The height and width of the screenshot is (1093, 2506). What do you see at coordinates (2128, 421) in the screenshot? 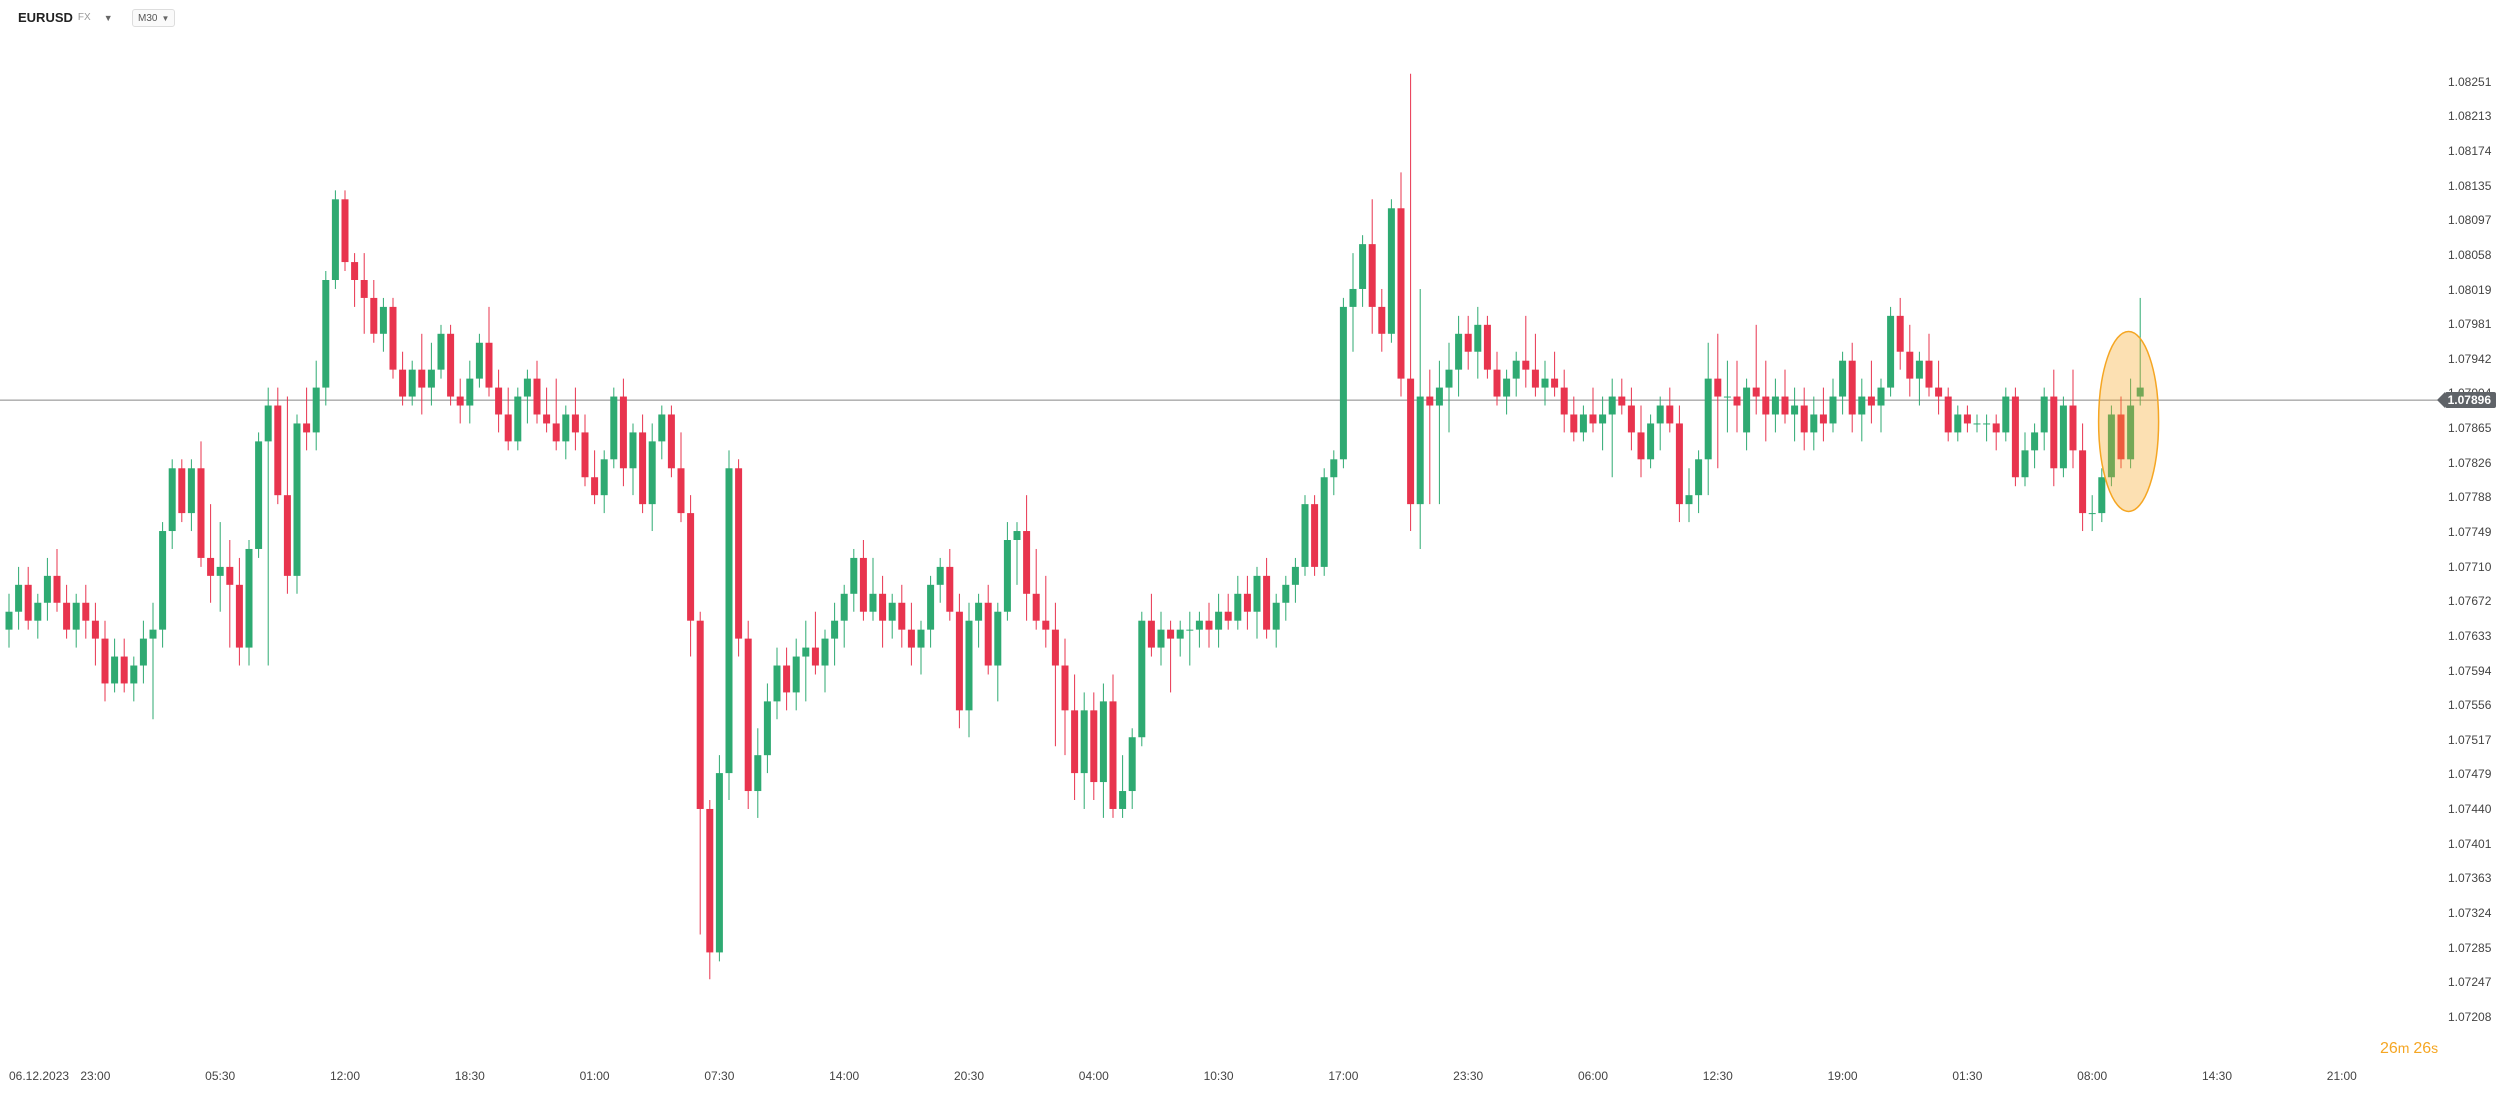
I see `highlight-ellipse` at bounding box center [2128, 421].